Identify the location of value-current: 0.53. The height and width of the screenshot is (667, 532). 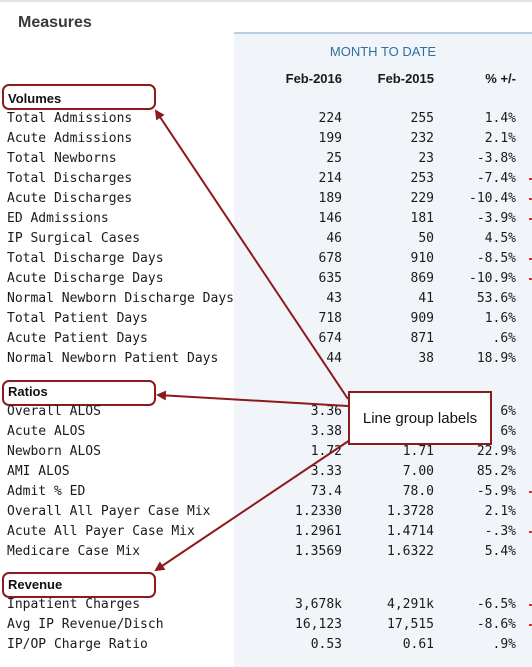
(326, 644).